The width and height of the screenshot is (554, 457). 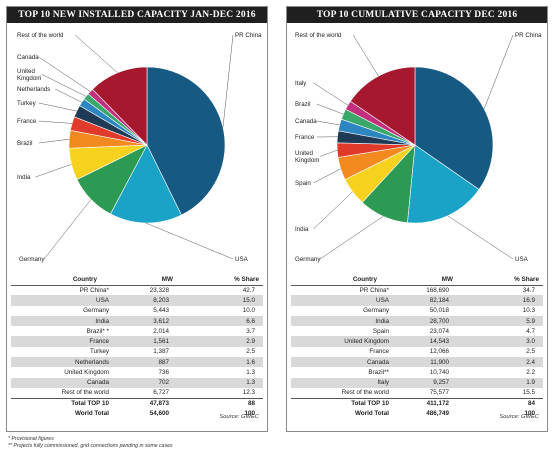 What do you see at coordinates (530, 331) in the screenshot?
I see `share-cell: 4.7` at bounding box center [530, 331].